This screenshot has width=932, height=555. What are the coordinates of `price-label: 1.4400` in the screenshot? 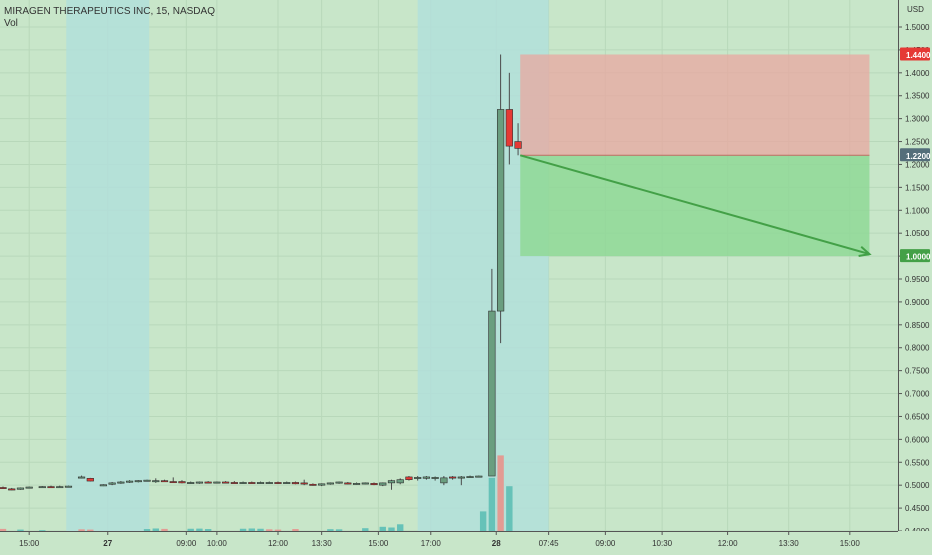 It's located at (915, 54).